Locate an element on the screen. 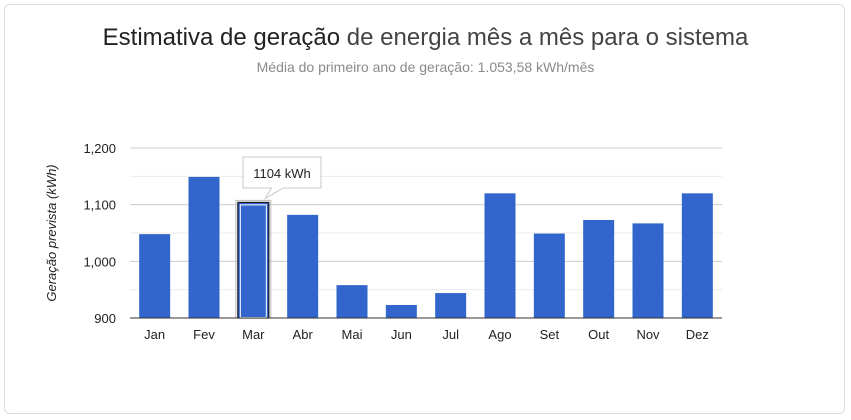 The image size is (851, 420). tooltip-box is located at coordinates (282, 178).